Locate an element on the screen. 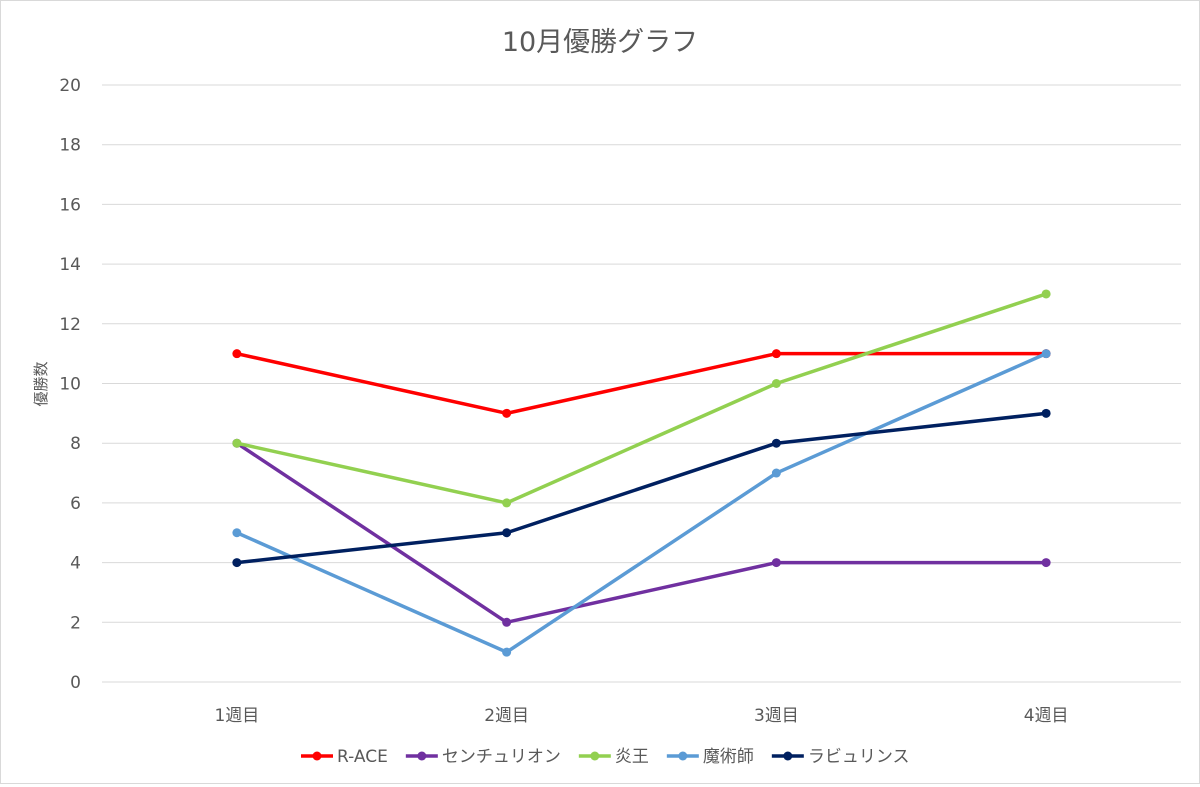 This screenshot has height=787, width=1200. x-axis-ticks: 1週目 2週目 3週目 4週目 is located at coordinates (641, 716).